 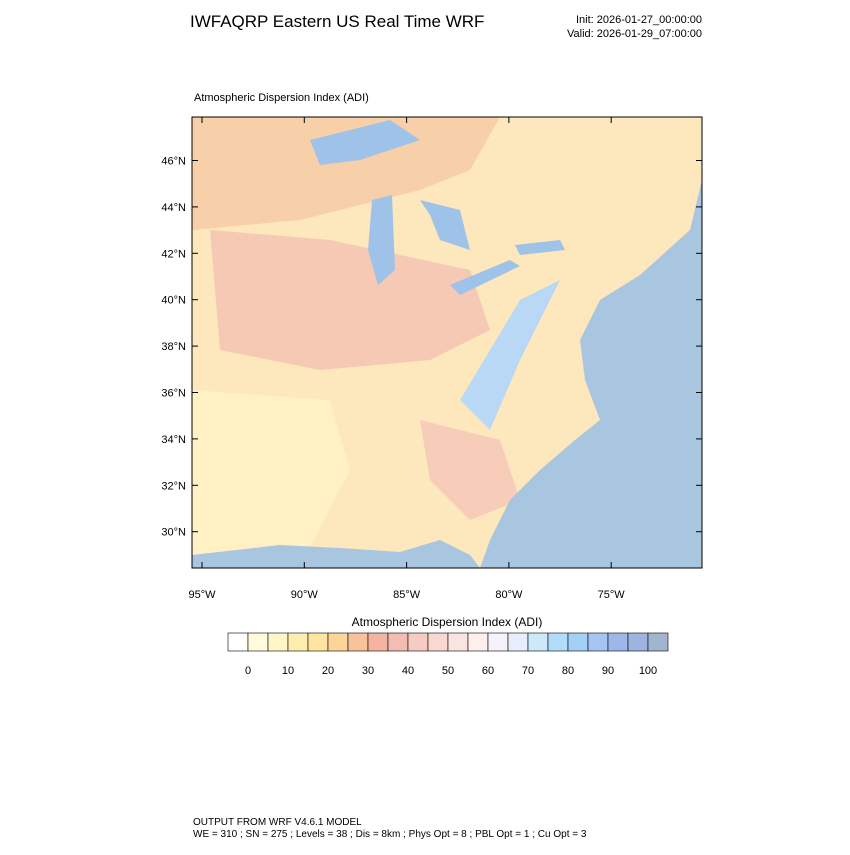 What do you see at coordinates (288, 671) in the screenshot?
I see `colorbar-label: 10` at bounding box center [288, 671].